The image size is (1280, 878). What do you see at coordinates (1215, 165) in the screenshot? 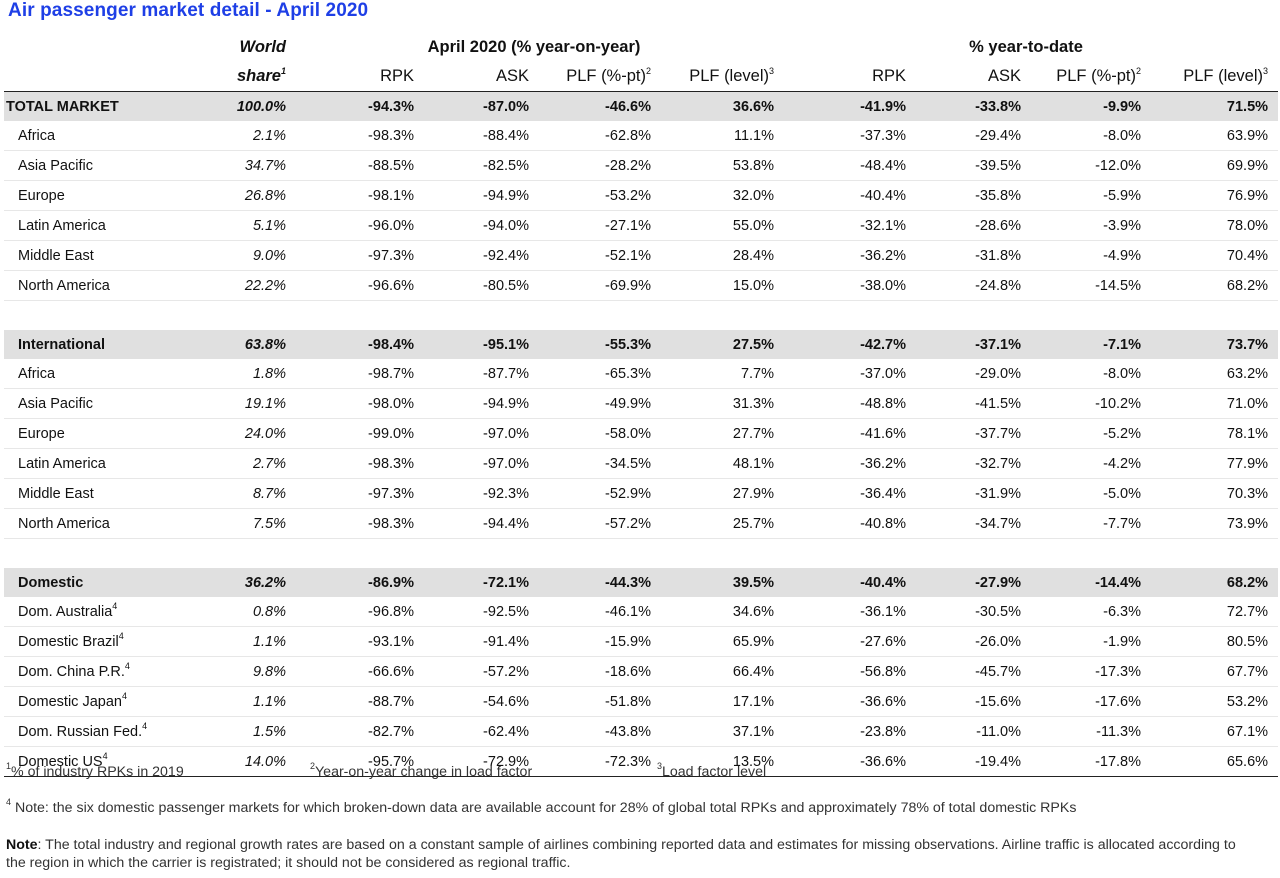
I see `value-cell: 69.9%` at bounding box center [1215, 165].